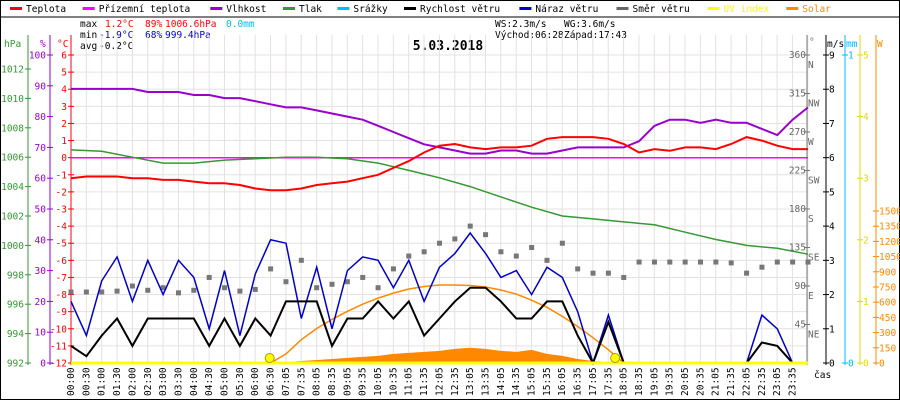 The width and height of the screenshot is (900, 400). Describe the element at coordinates (516, 381) in the screenshot. I see `time-tick-label: 14:35` at that location.